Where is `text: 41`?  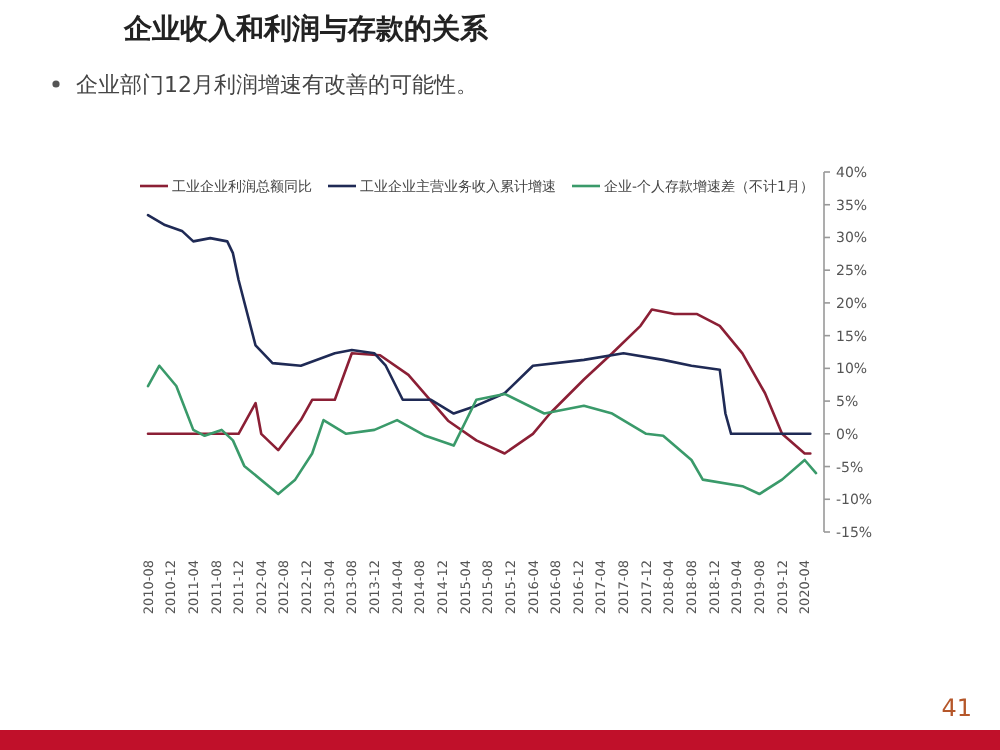
text: 41 is located at coordinates (956, 708).